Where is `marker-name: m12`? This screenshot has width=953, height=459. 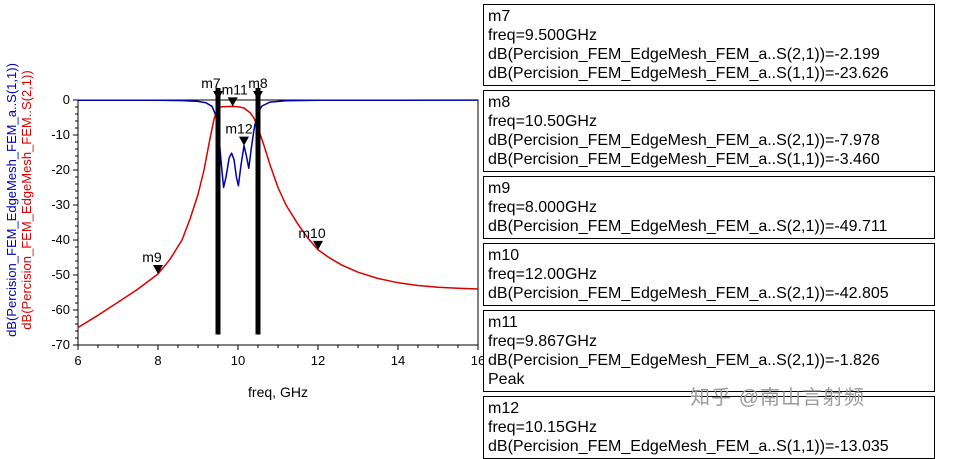 marker-name: m12 is located at coordinates (504, 408).